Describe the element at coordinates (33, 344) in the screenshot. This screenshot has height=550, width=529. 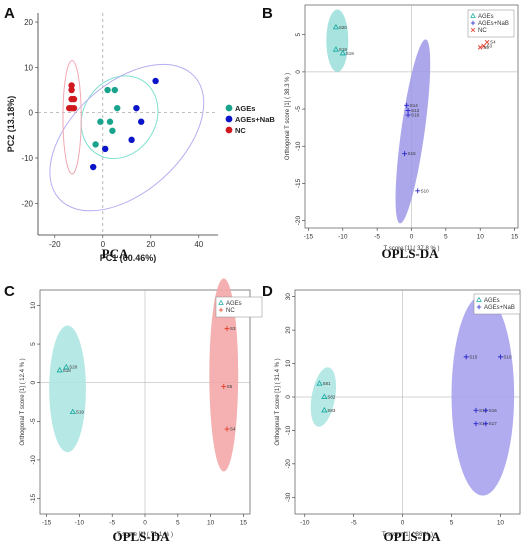
I see `y-tick-label: 5` at that location.